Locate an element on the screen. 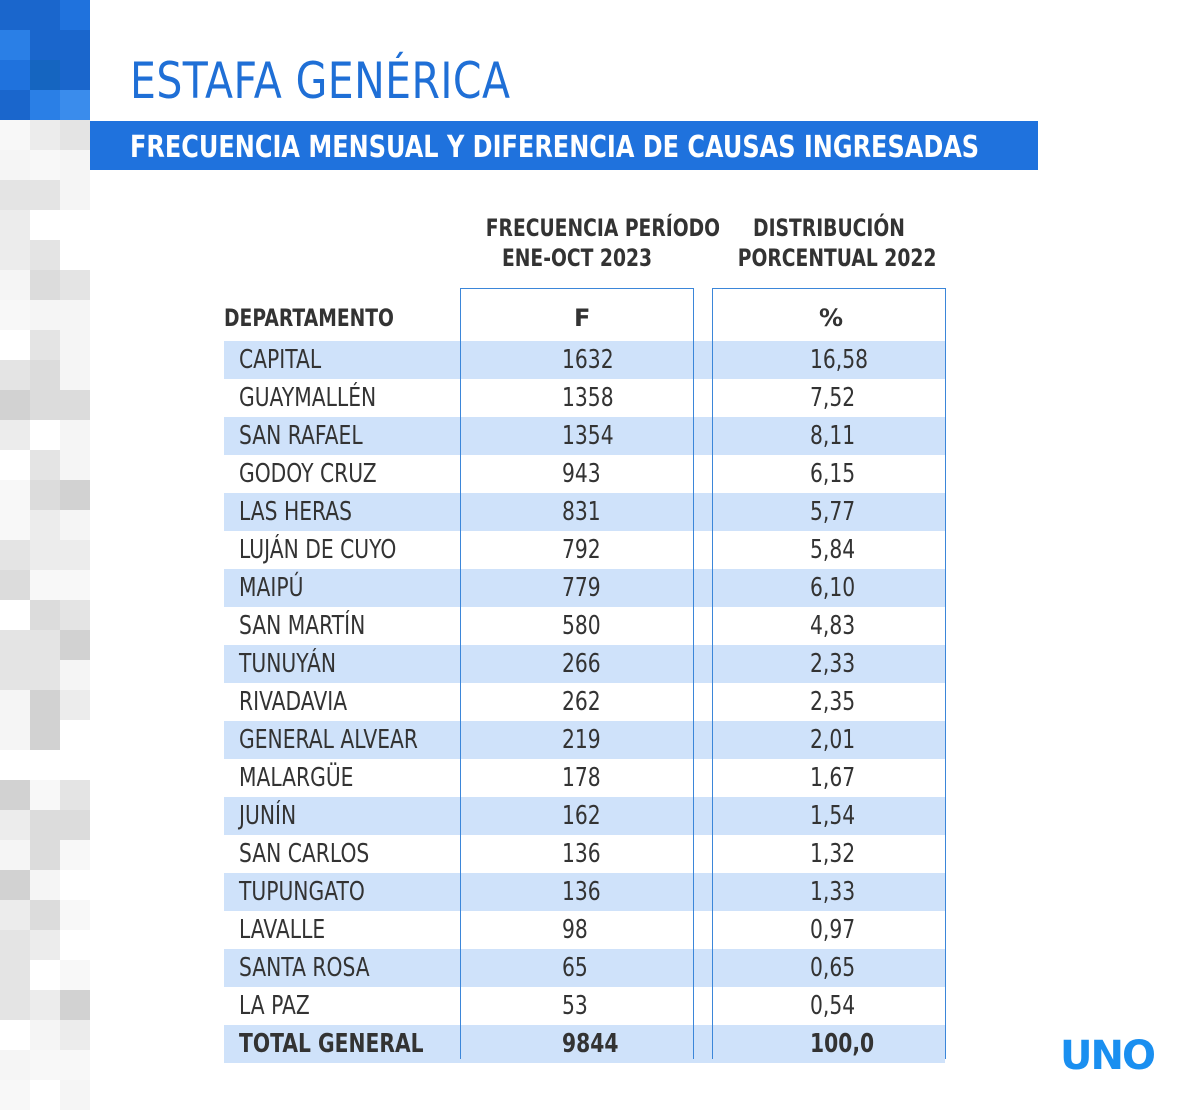 This screenshot has width=1200, height=1110. cell-percent: 0,54 is located at coordinates (833, 1006).